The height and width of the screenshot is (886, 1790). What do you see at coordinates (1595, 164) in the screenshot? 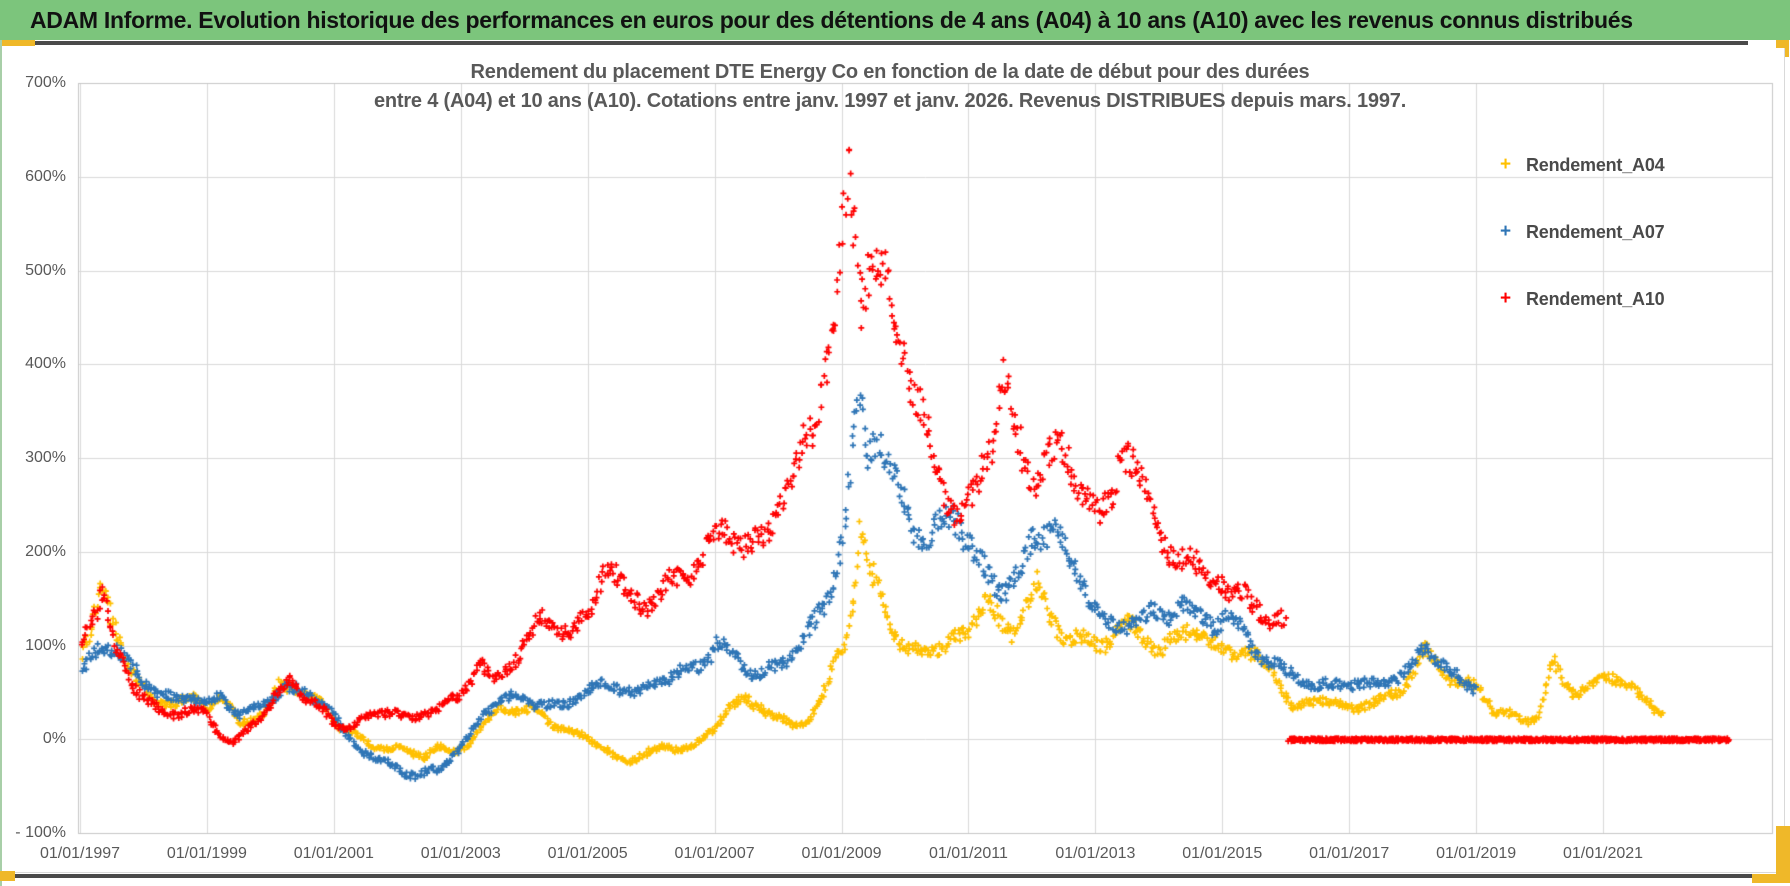
I see `legend-label: Rendement_A04` at bounding box center [1595, 164].